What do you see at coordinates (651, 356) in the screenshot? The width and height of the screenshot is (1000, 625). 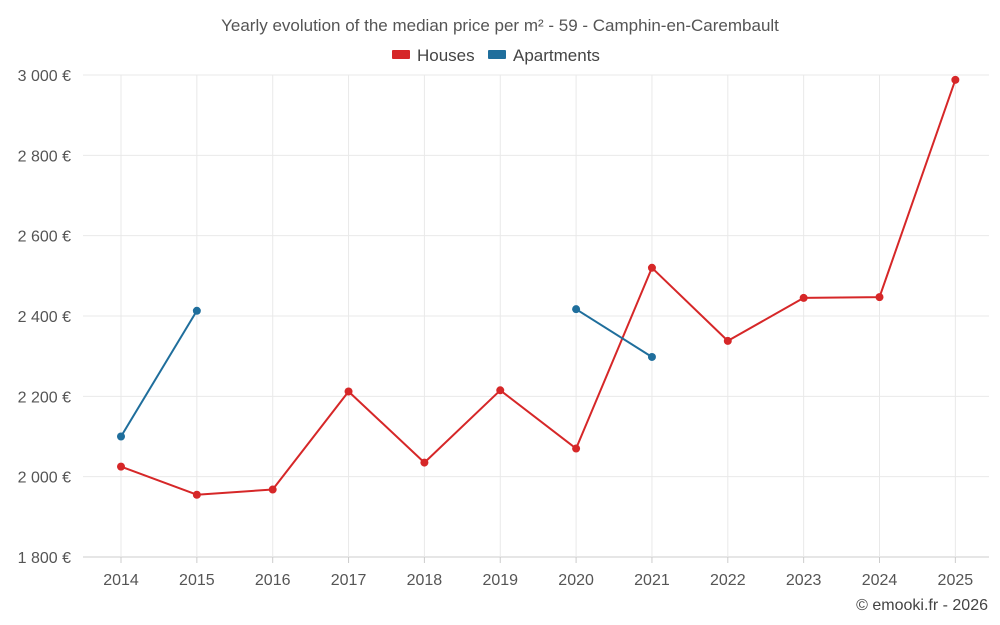 I see `apartments-point-2021` at bounding box center [651, 356].